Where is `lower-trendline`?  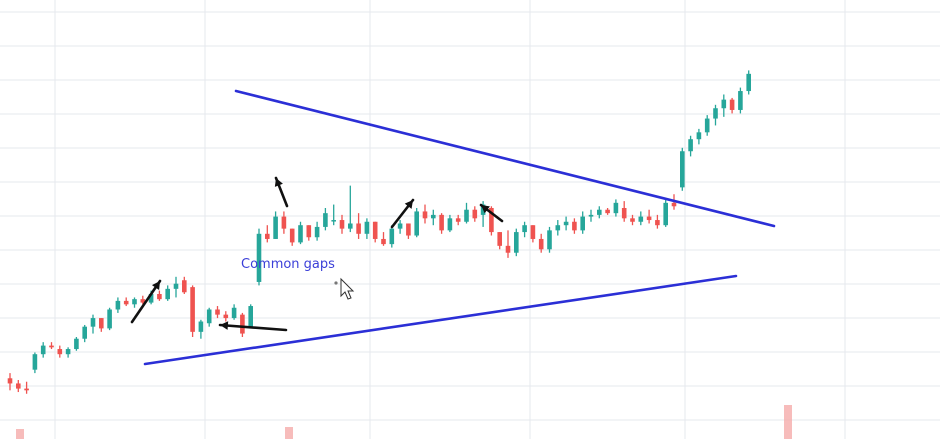 lower-trendline is located at coordinates (440, 320).